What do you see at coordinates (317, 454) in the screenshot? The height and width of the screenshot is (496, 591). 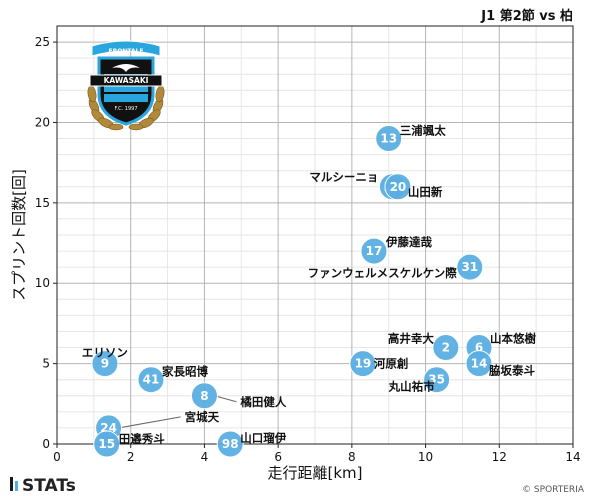 I see `x-ticks: 0 2 4 6 8 10 12 14` at bounding box center [317, 454].